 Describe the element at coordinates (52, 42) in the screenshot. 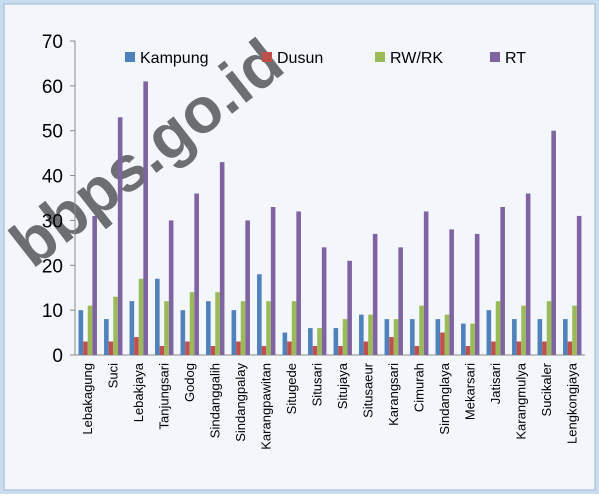

I see `y-tick-label: 70` at that location.